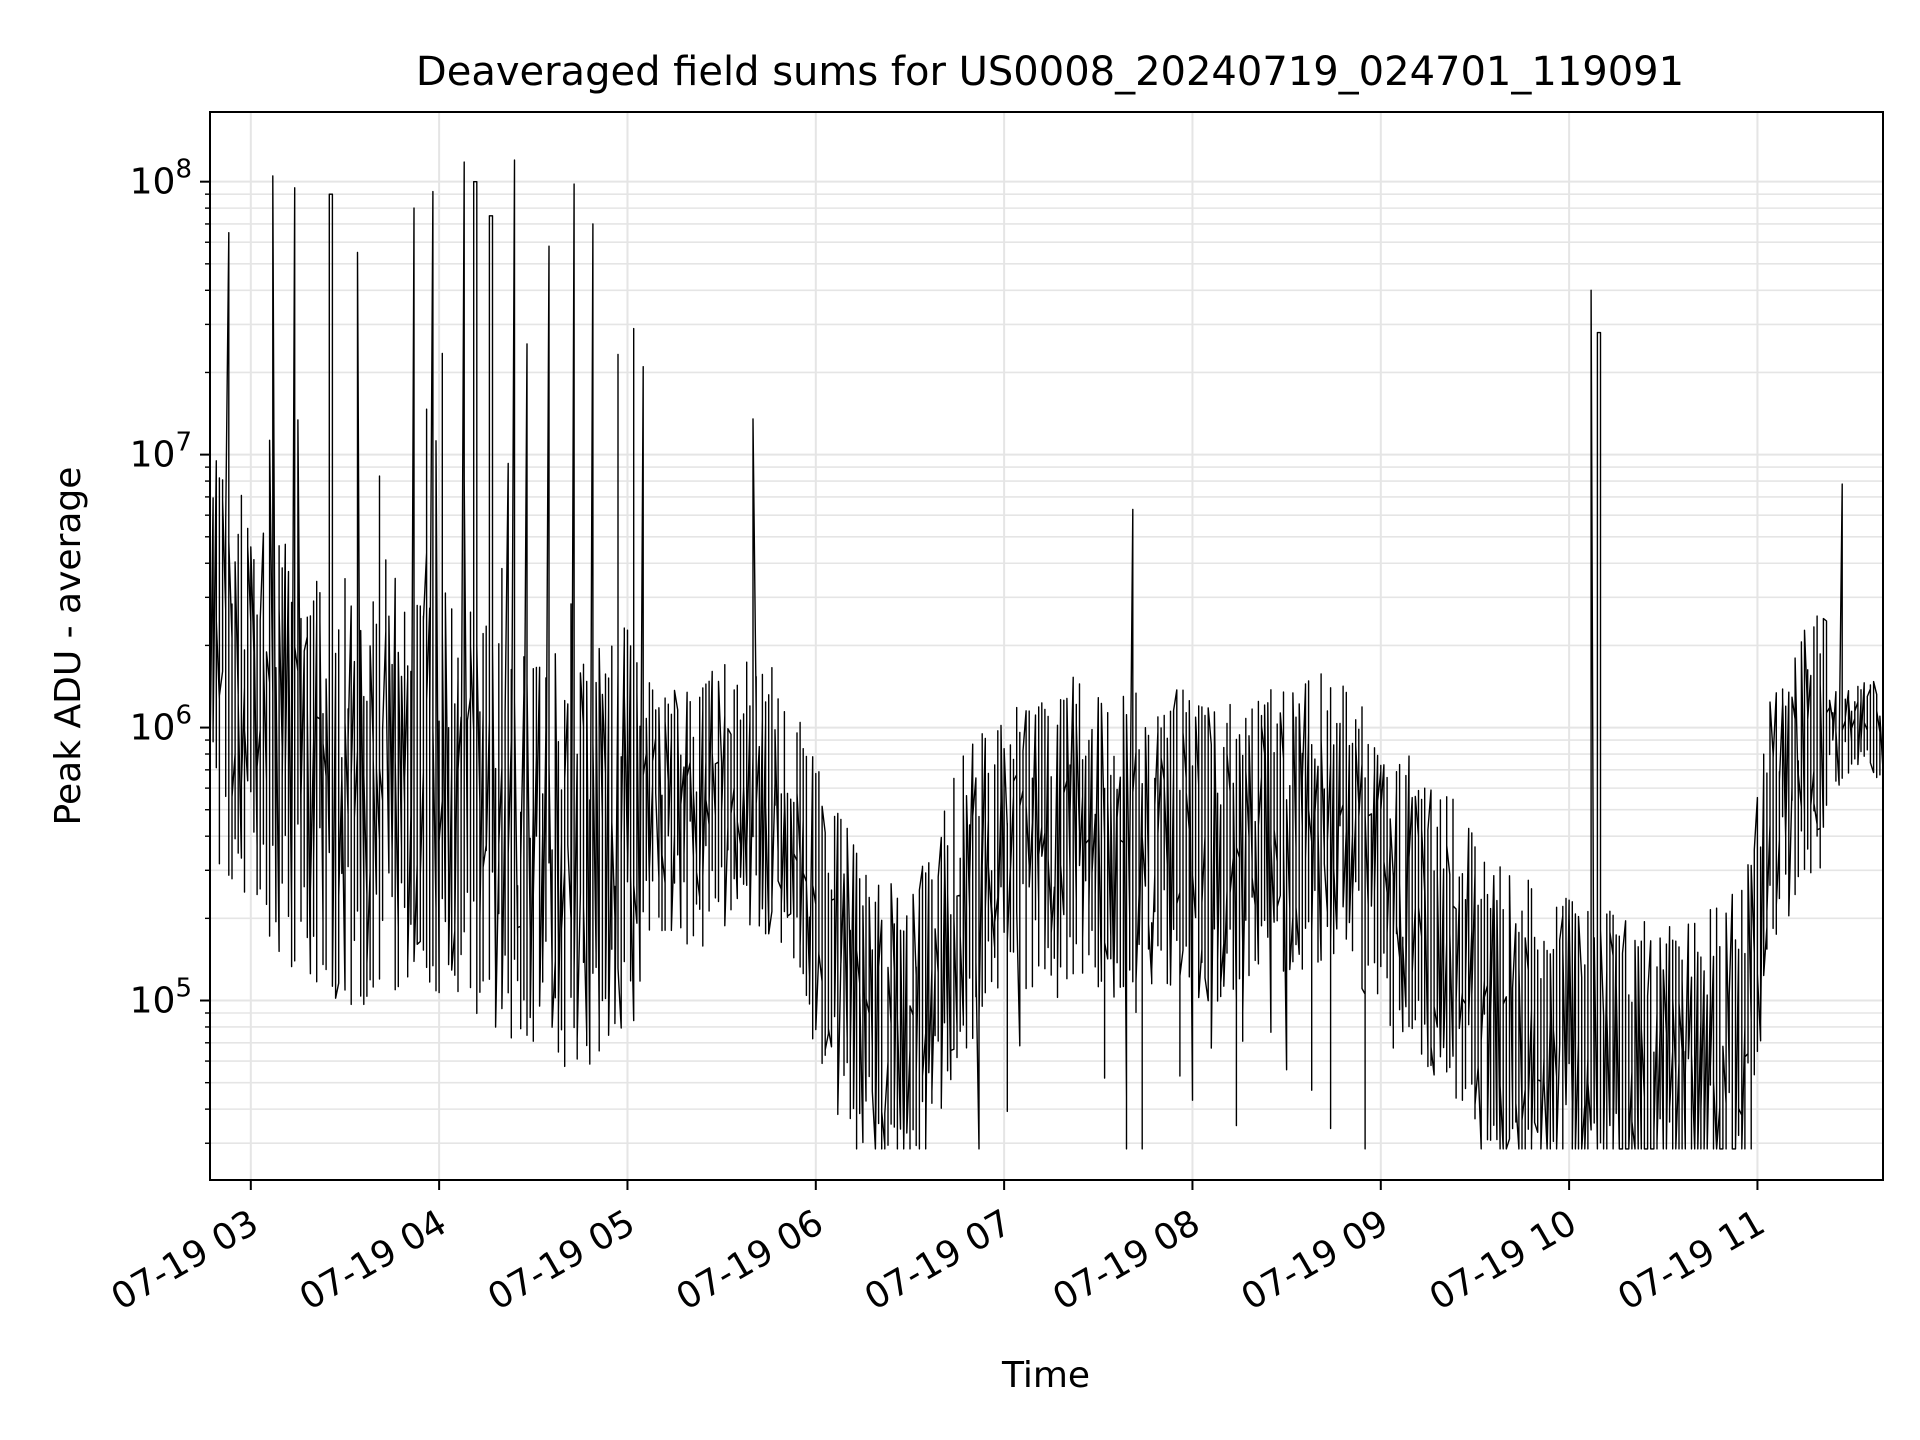  What do you see at coordinates (170, 649) in the screenshot?
I see `y-axis-ticks: 10⁵ 10⁶ 10⁷ 10⁸` at bounding box center [170, 649].